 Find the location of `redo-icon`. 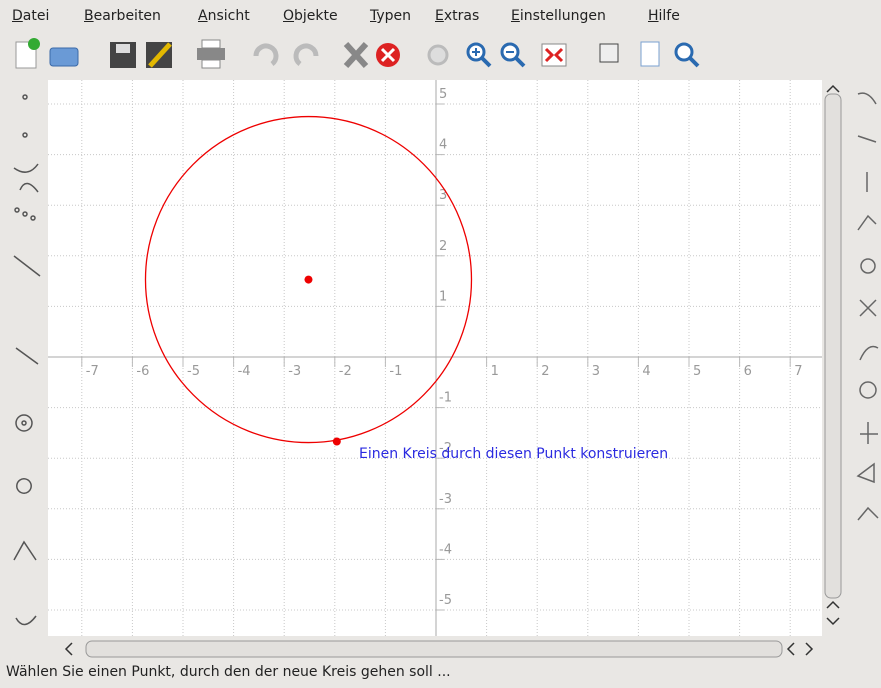

redo-icon is located at coordinates (306, 54).